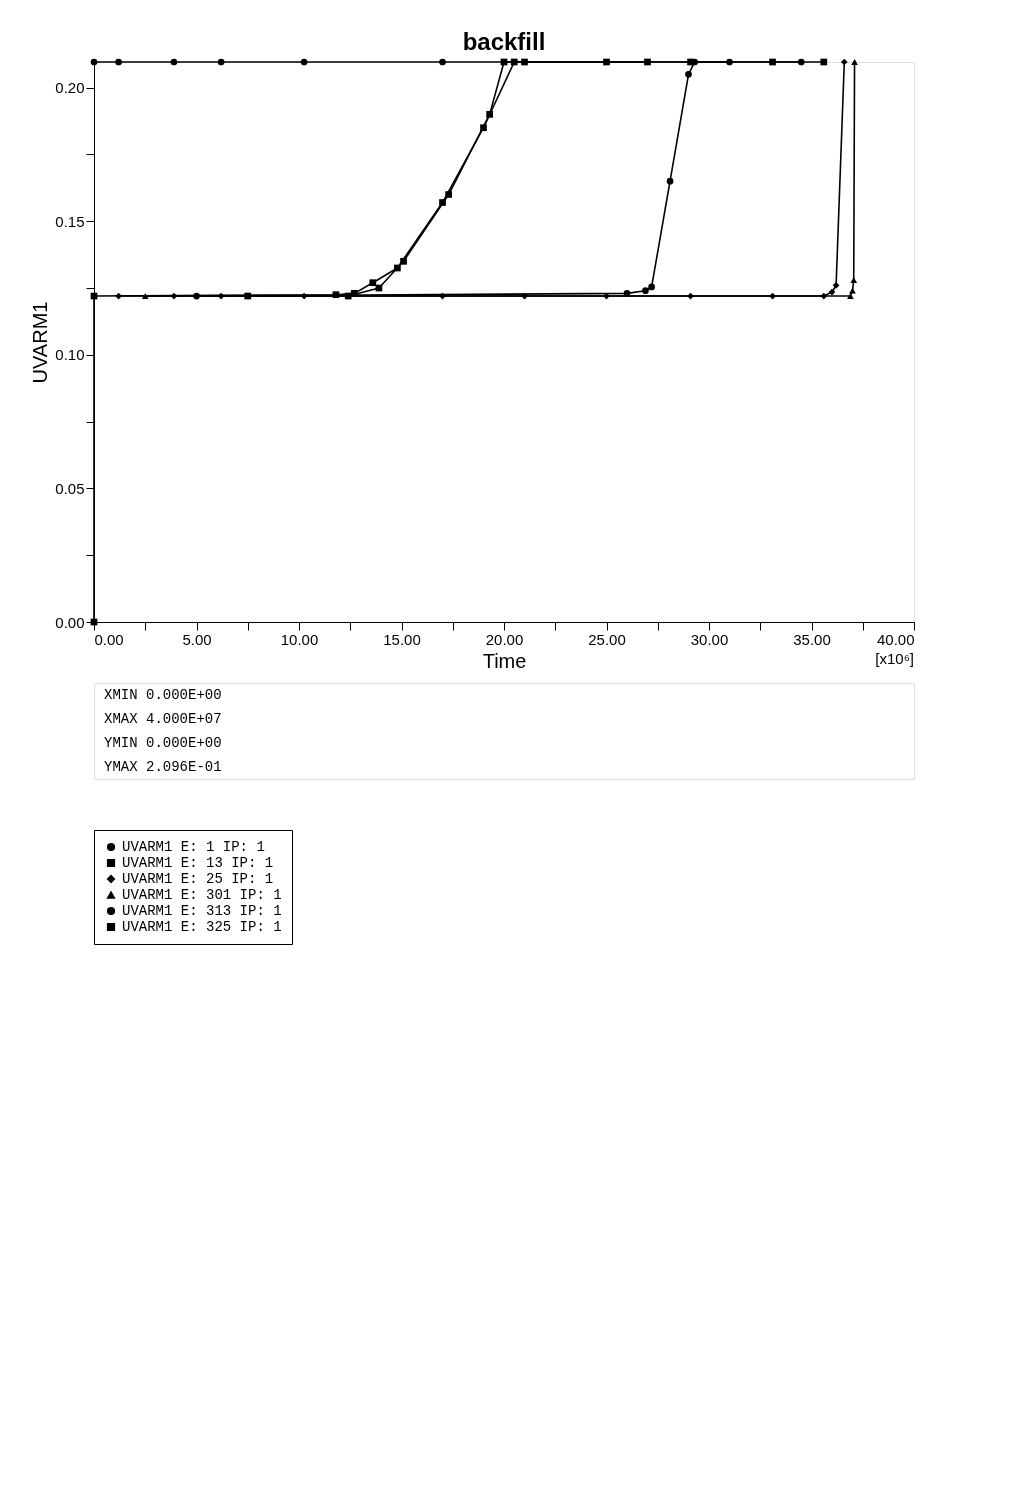  What do you see at coordinates (812, 639) in the screenshot?
I see `x-tick-label: 35.00` at bounding box center [812, 639].